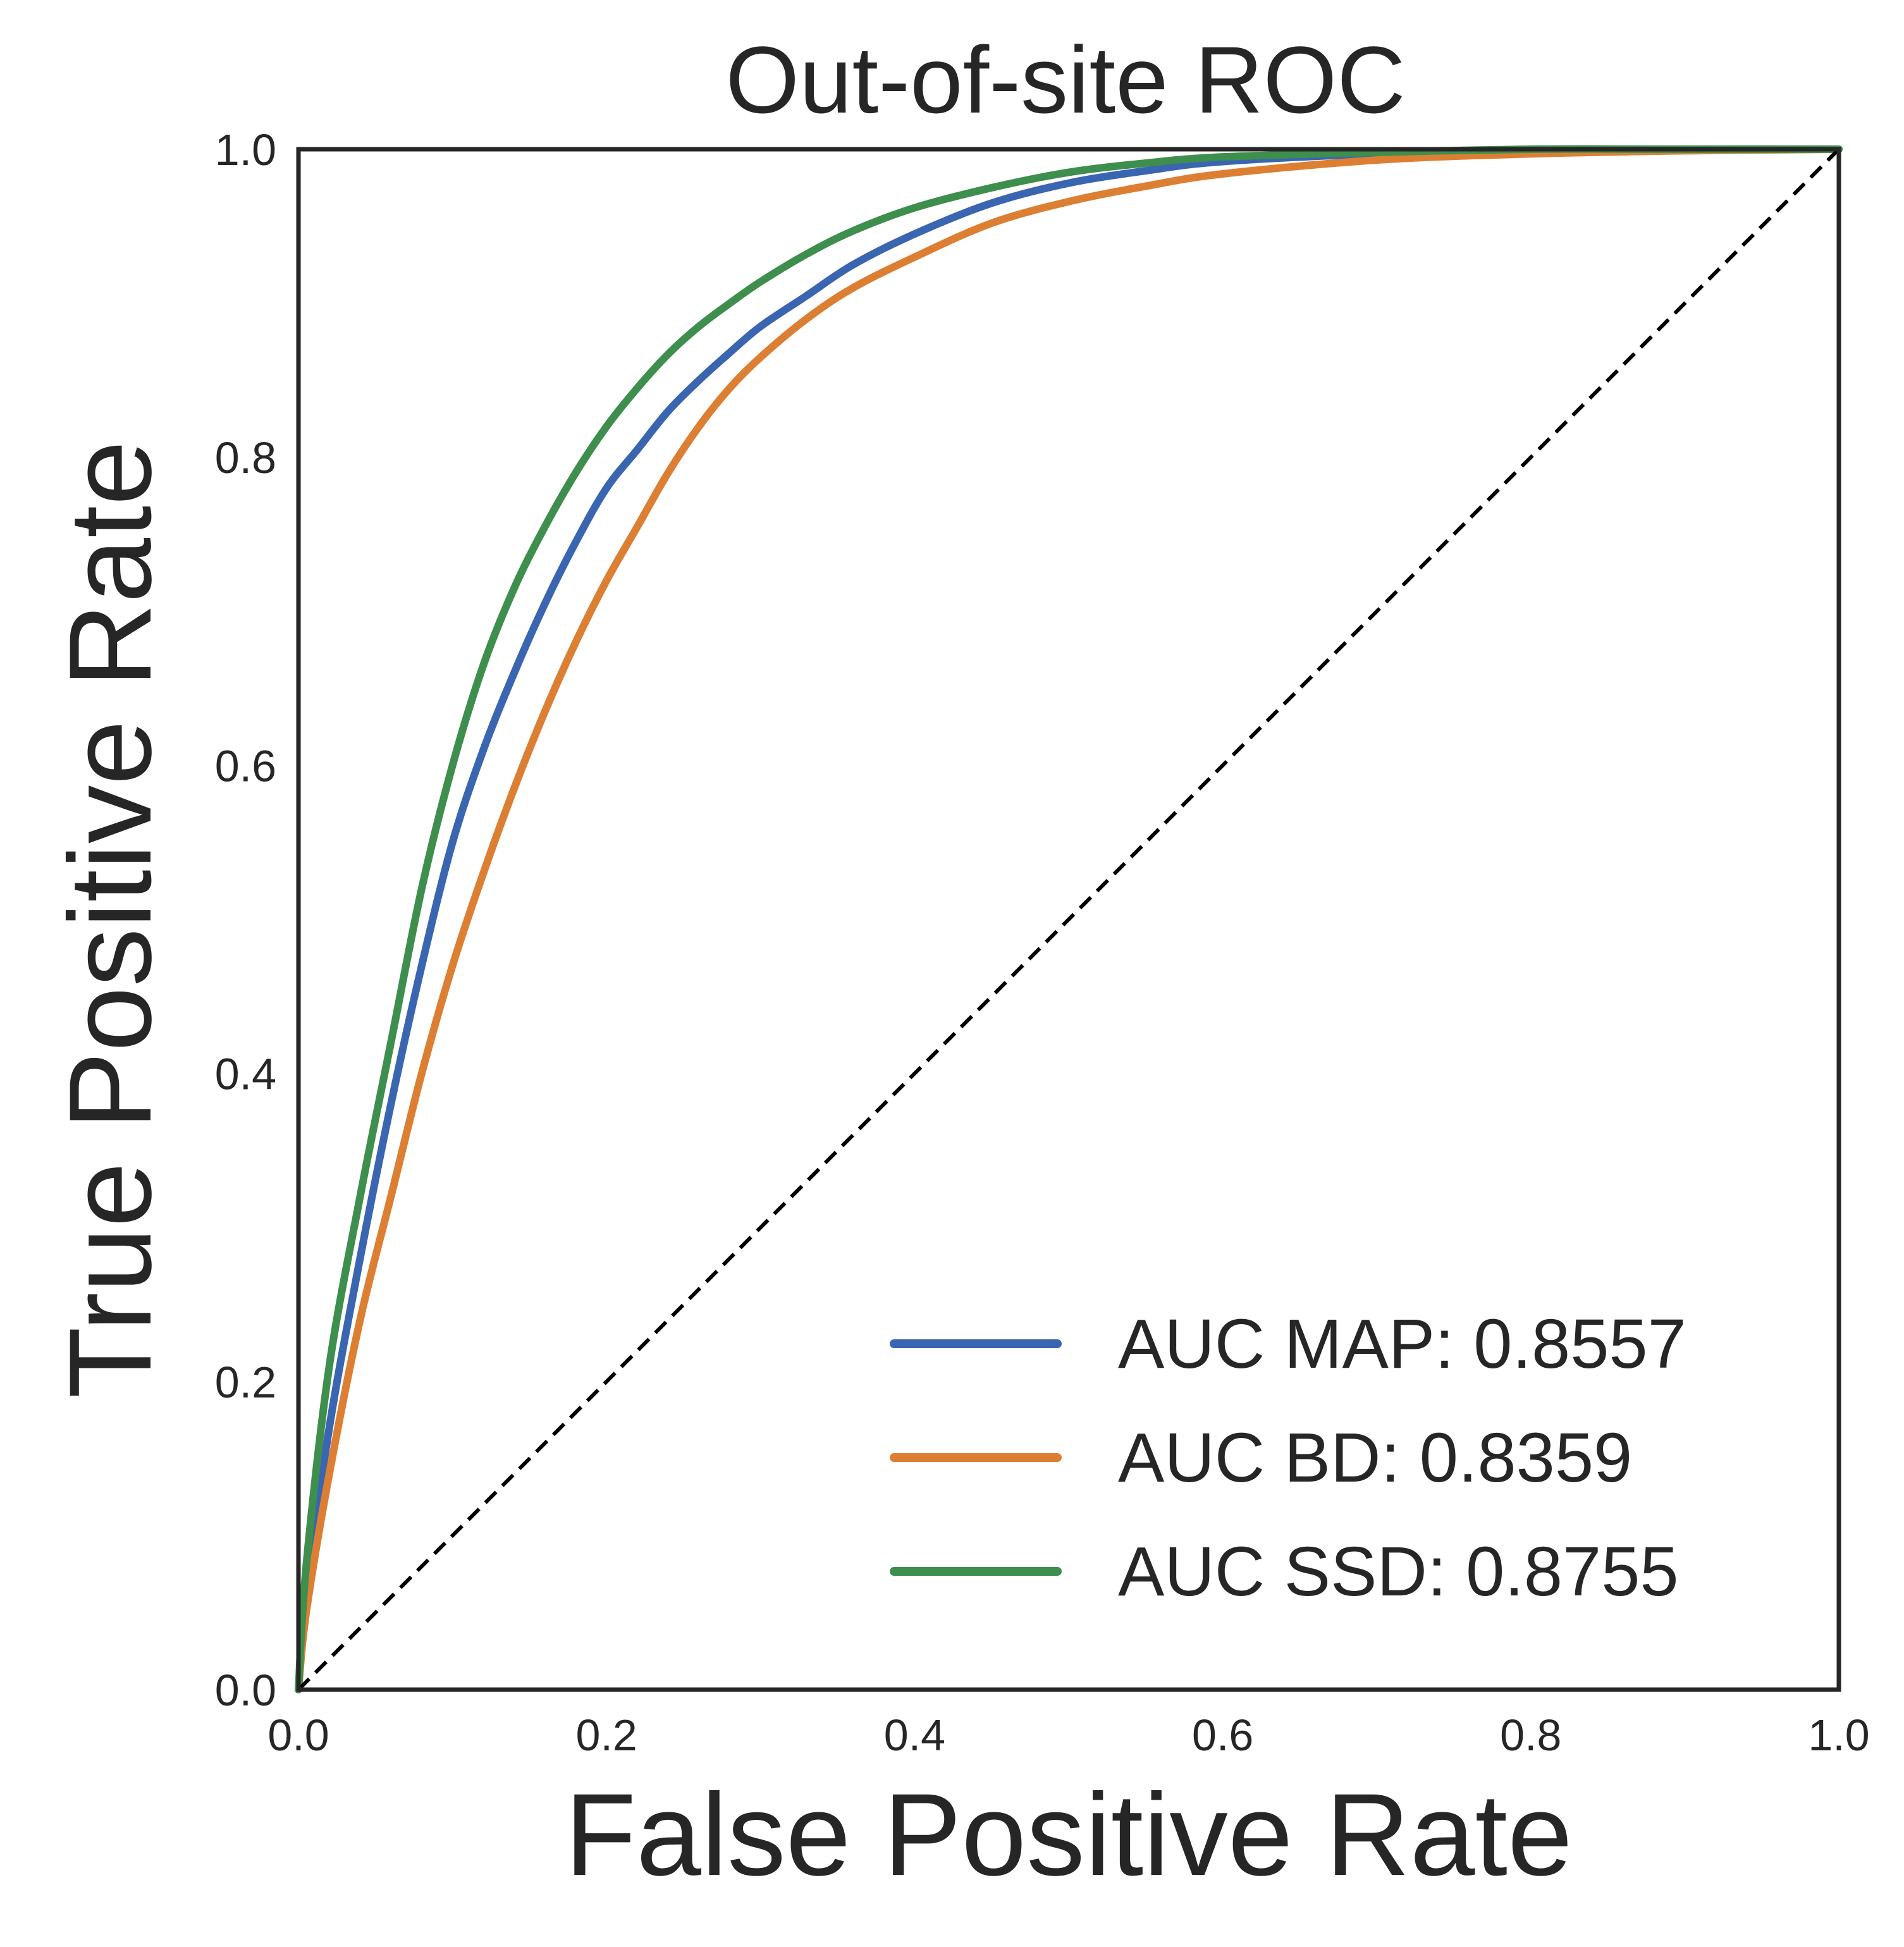  What do you see at coordinates (245, 765) in the screenshot?
I see `y-tick-label: 0.6` at bounding box center [245, 765].